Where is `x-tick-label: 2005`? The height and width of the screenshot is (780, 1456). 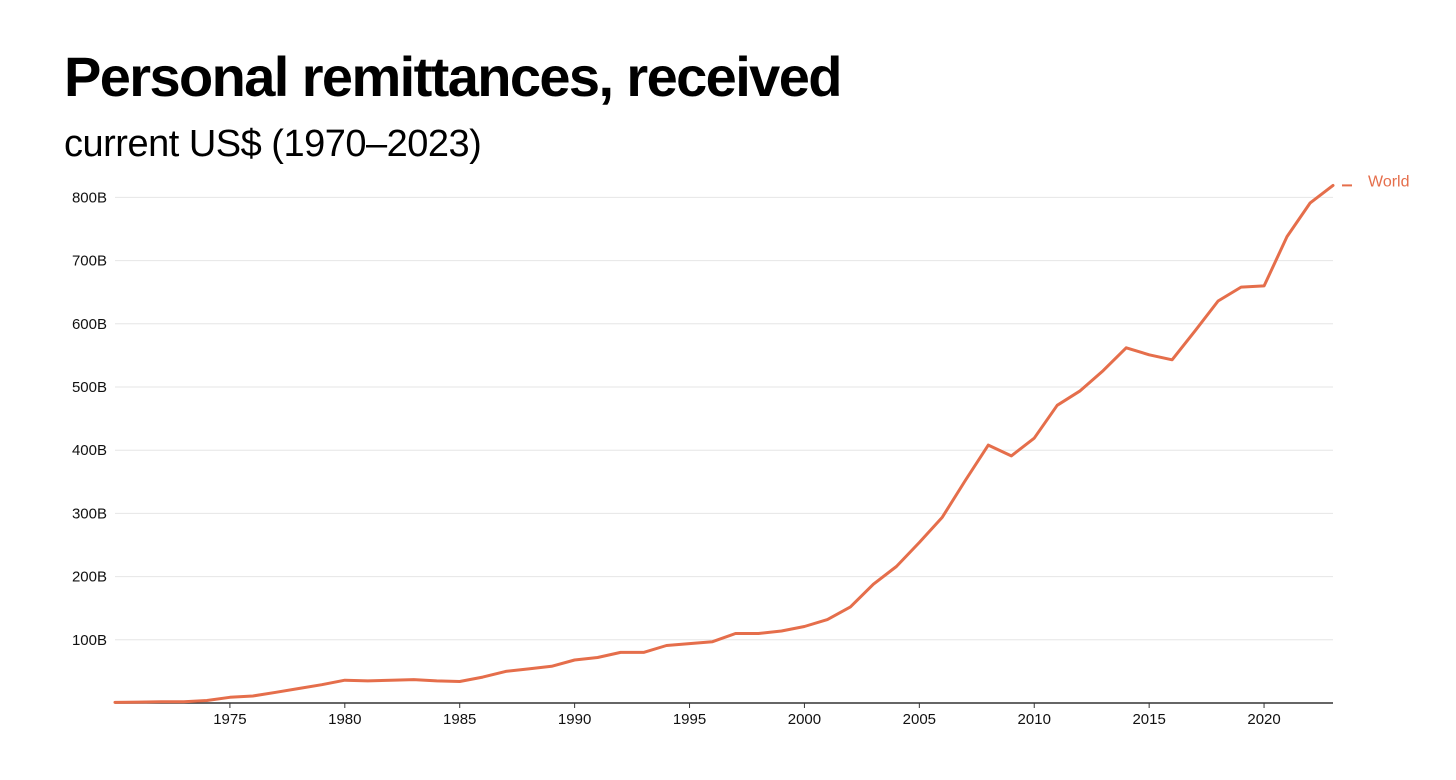 x-tick-label: 2005 is located at coordinates (919, 719).